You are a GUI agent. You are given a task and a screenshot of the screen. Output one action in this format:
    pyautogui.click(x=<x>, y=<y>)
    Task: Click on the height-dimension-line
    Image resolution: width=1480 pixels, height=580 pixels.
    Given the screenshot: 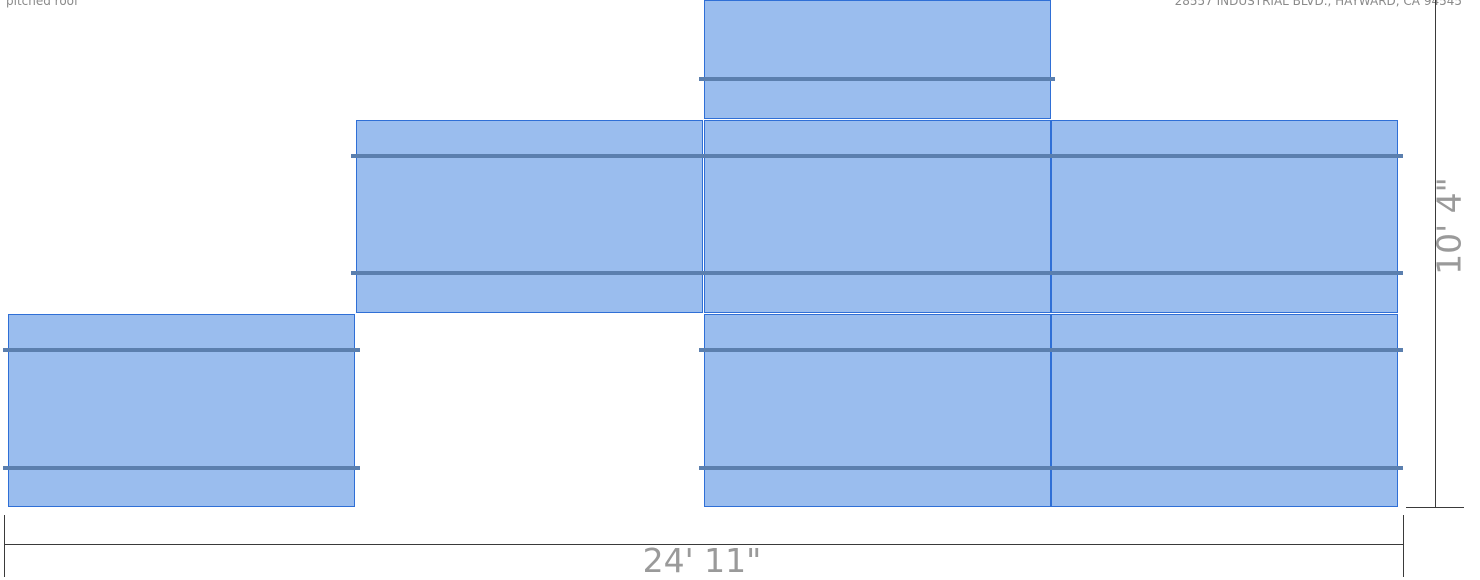 What is the action you would take?
    pyautogui.click(x=1435, y=254)
    